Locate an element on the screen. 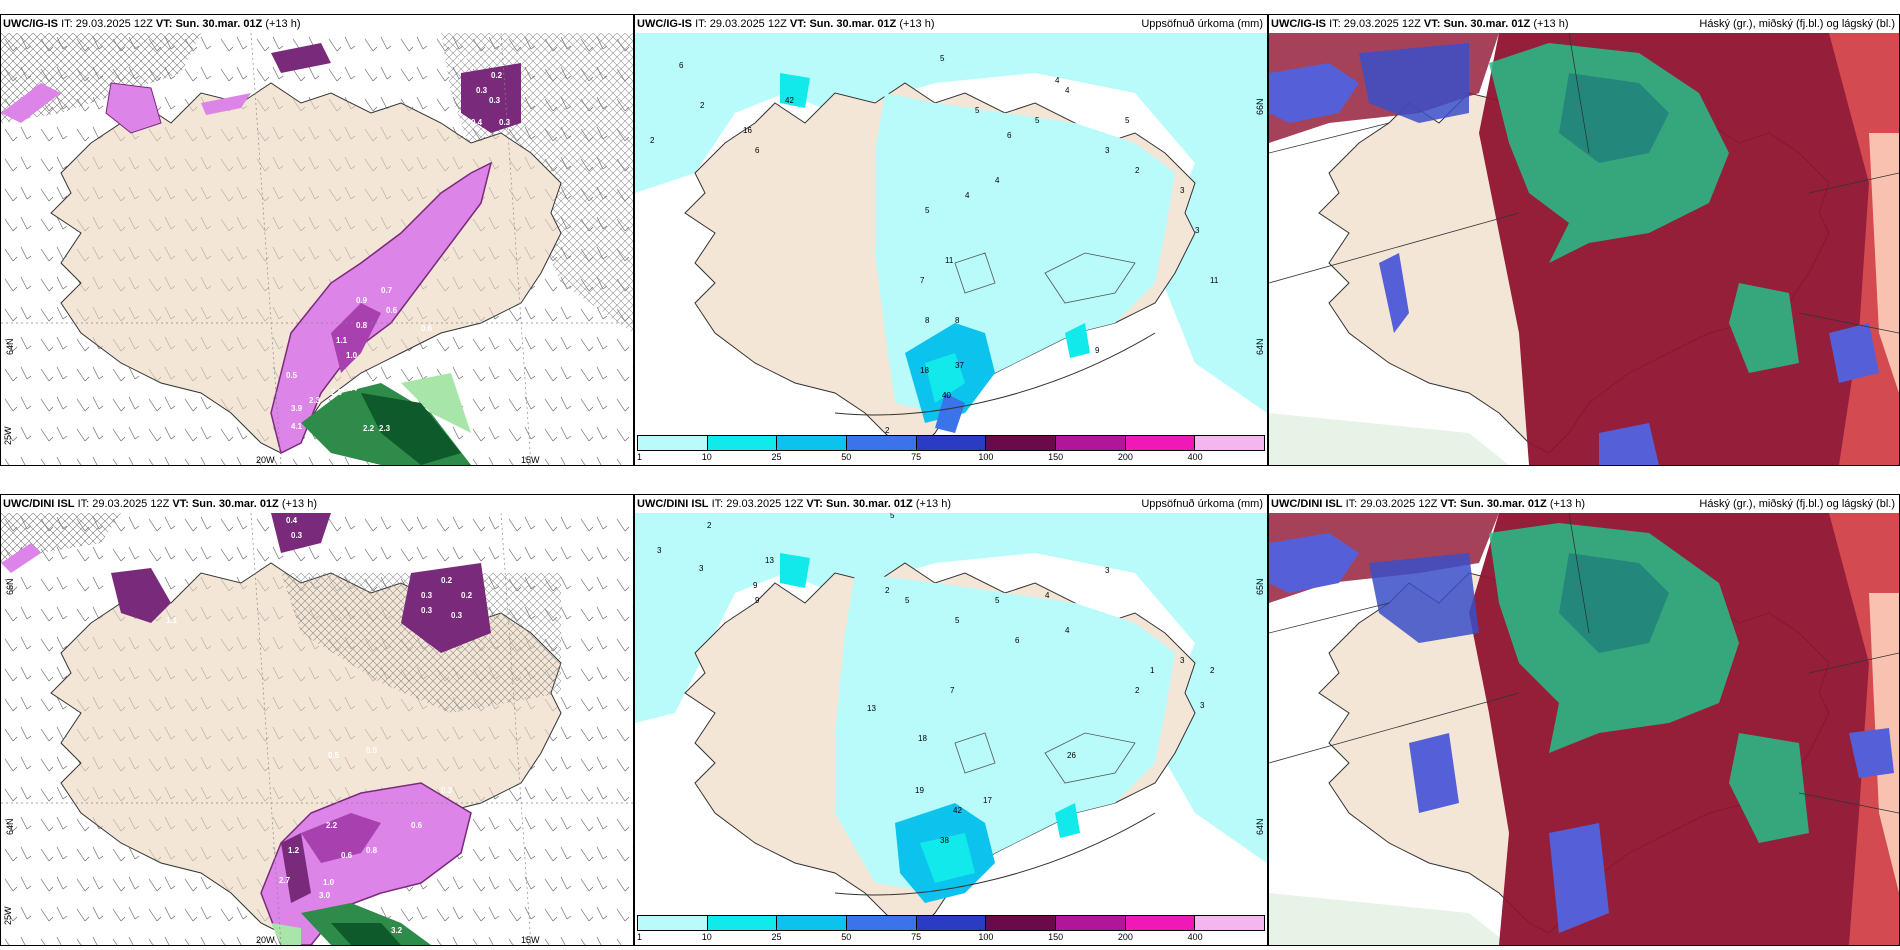 The height and width of the screenshot is (950, 1900). lat-label-66n: 66N is located at coordinates (10, 586).